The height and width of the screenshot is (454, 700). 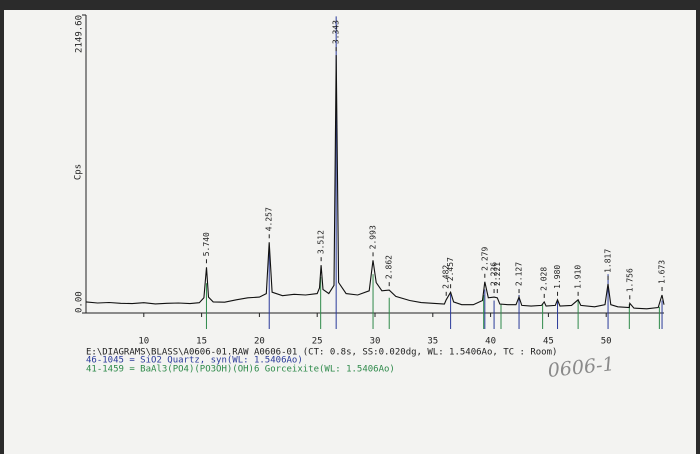 What do you see at coordinates (80, 302) in the screenshot?
I see `y-tick-label: 0.00` at bounding box center [80, 302].